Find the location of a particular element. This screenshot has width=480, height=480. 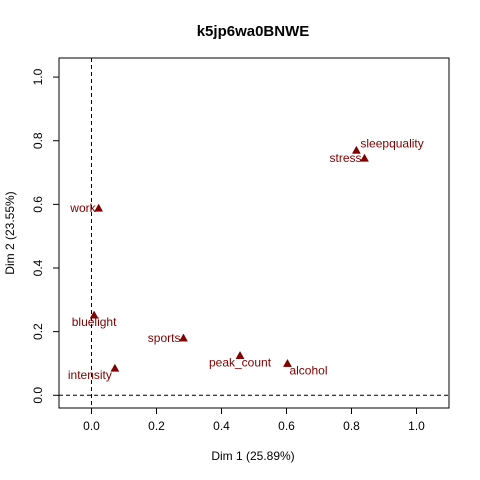

x-tick-label: 0.6 is located at coordinates (286, 426).